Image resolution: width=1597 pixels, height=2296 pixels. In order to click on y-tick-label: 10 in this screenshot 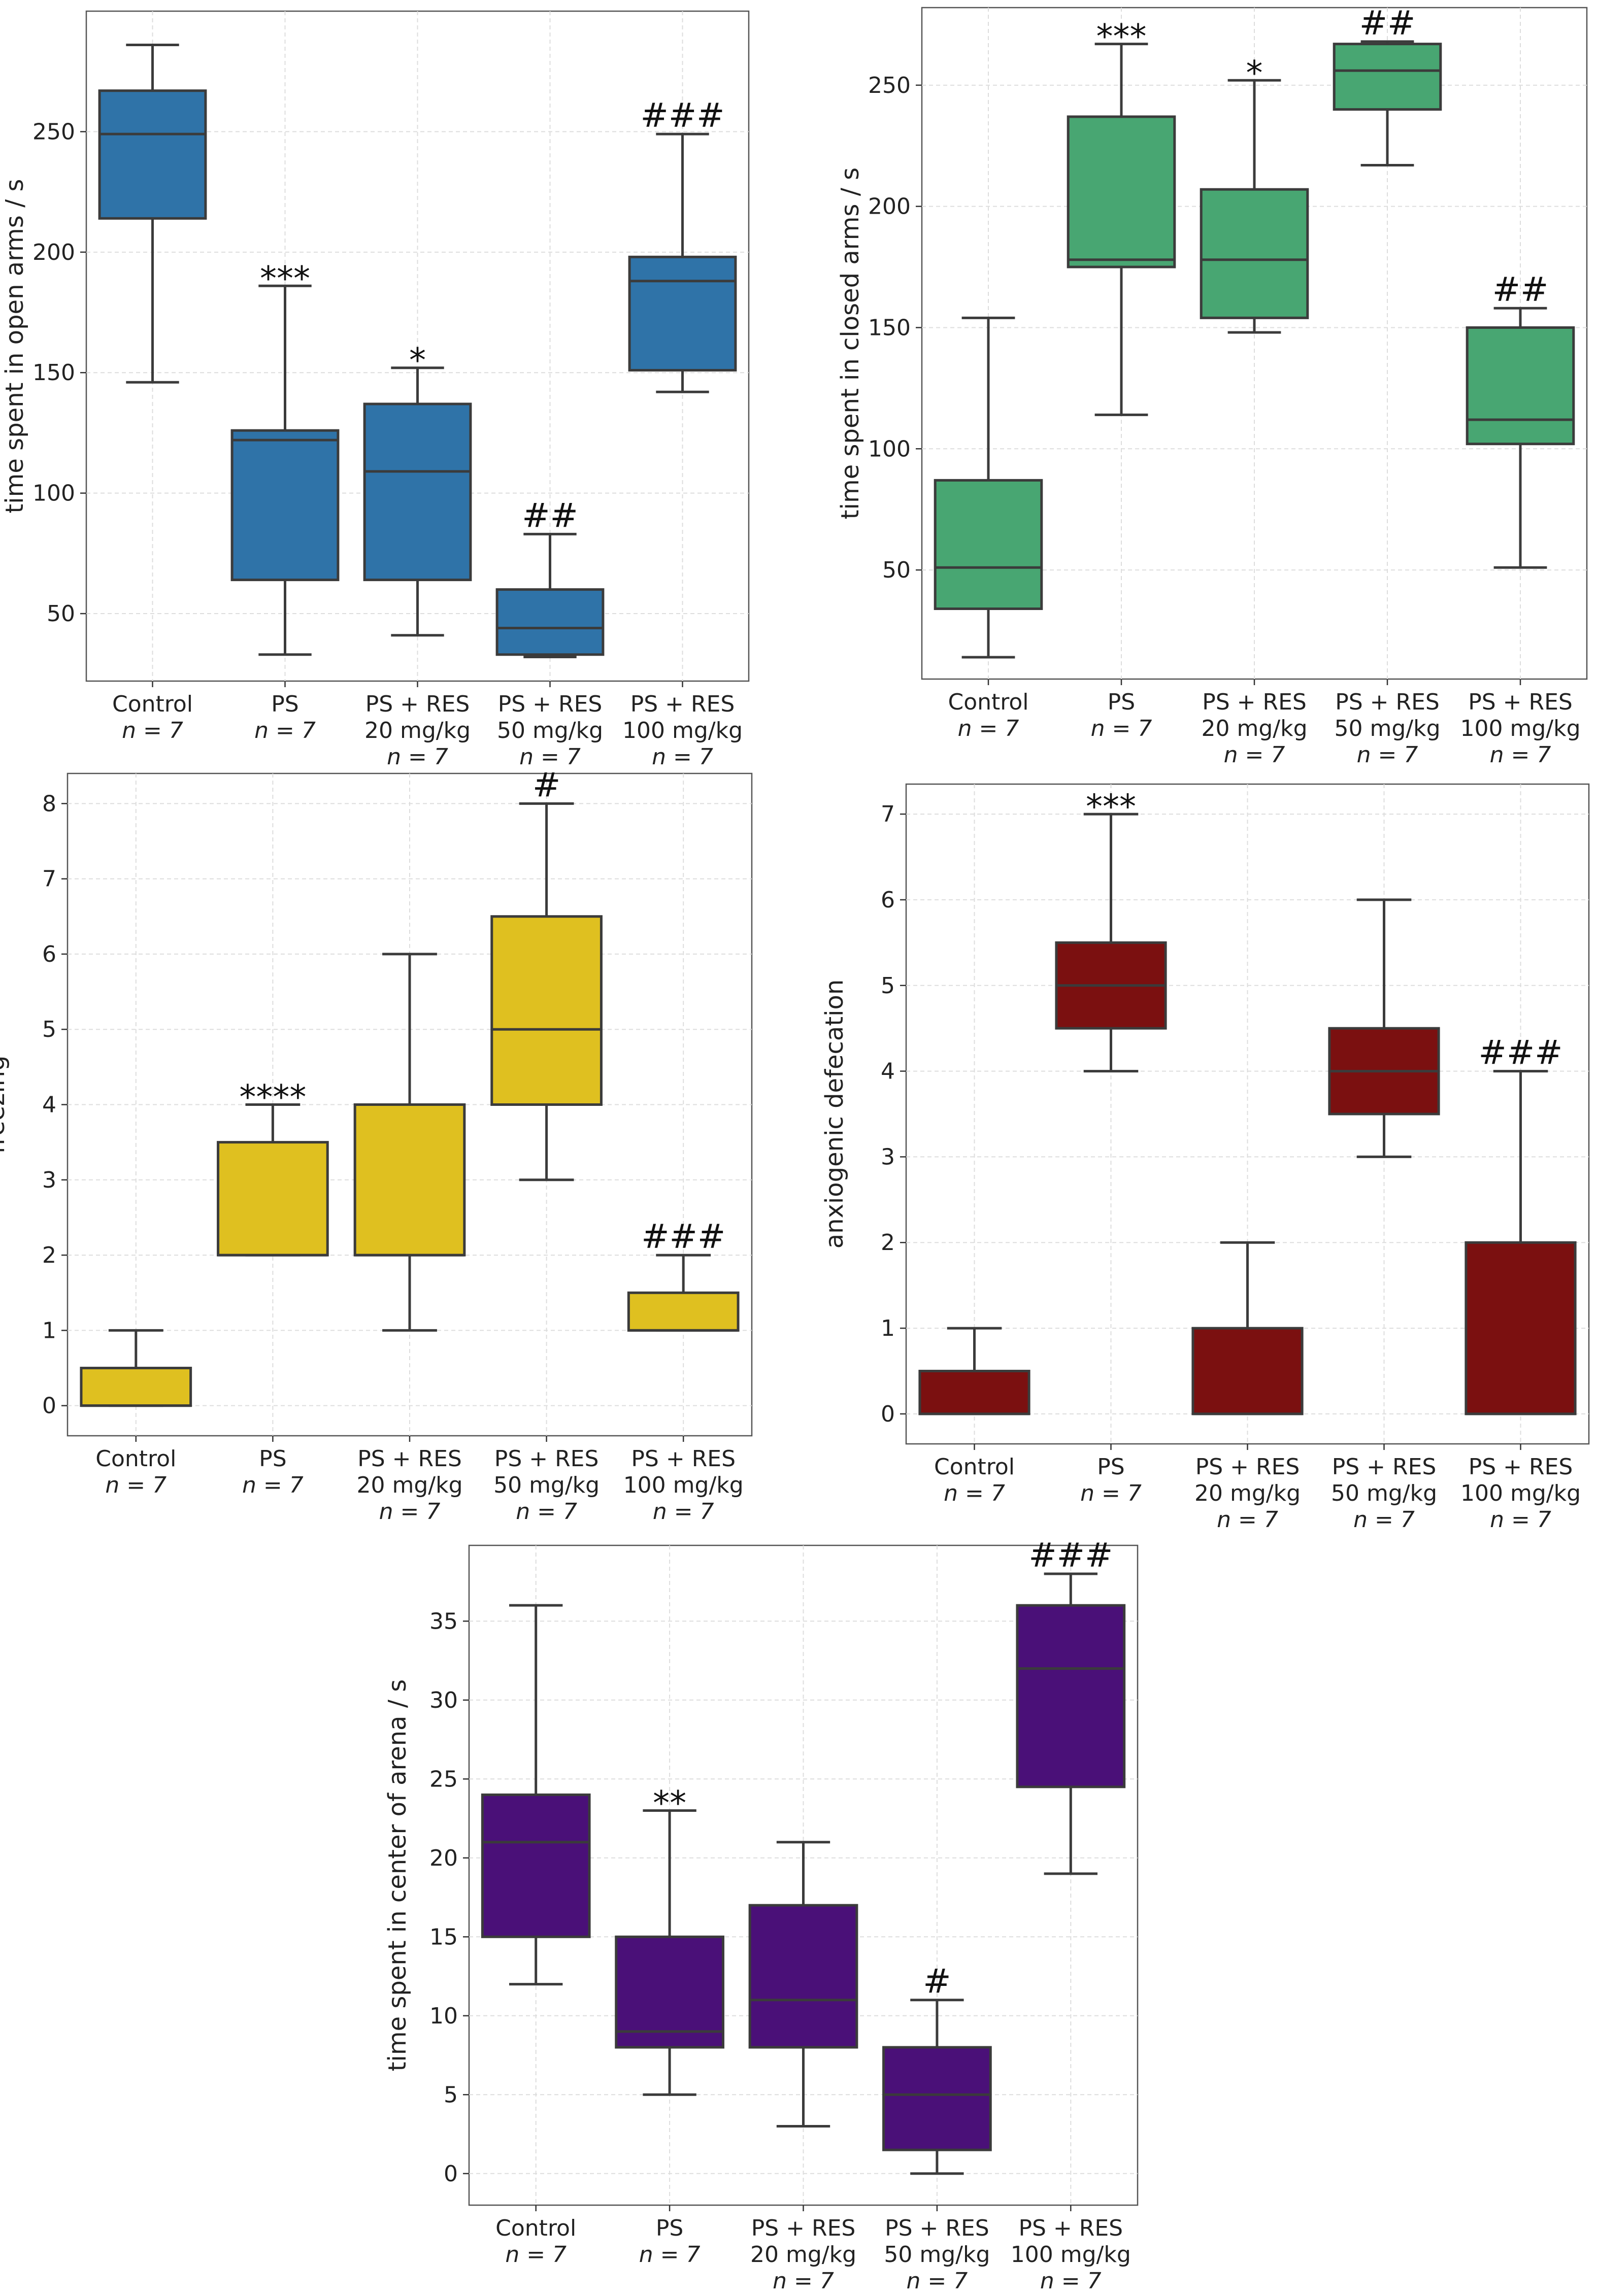, I will do `click(444, 2016)`.